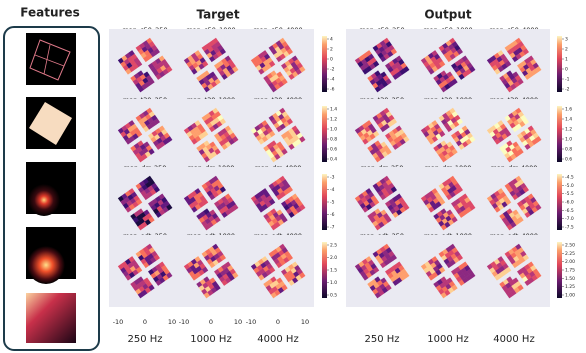  I want to click on colorbar-label: -6.0, so click(569, 203).